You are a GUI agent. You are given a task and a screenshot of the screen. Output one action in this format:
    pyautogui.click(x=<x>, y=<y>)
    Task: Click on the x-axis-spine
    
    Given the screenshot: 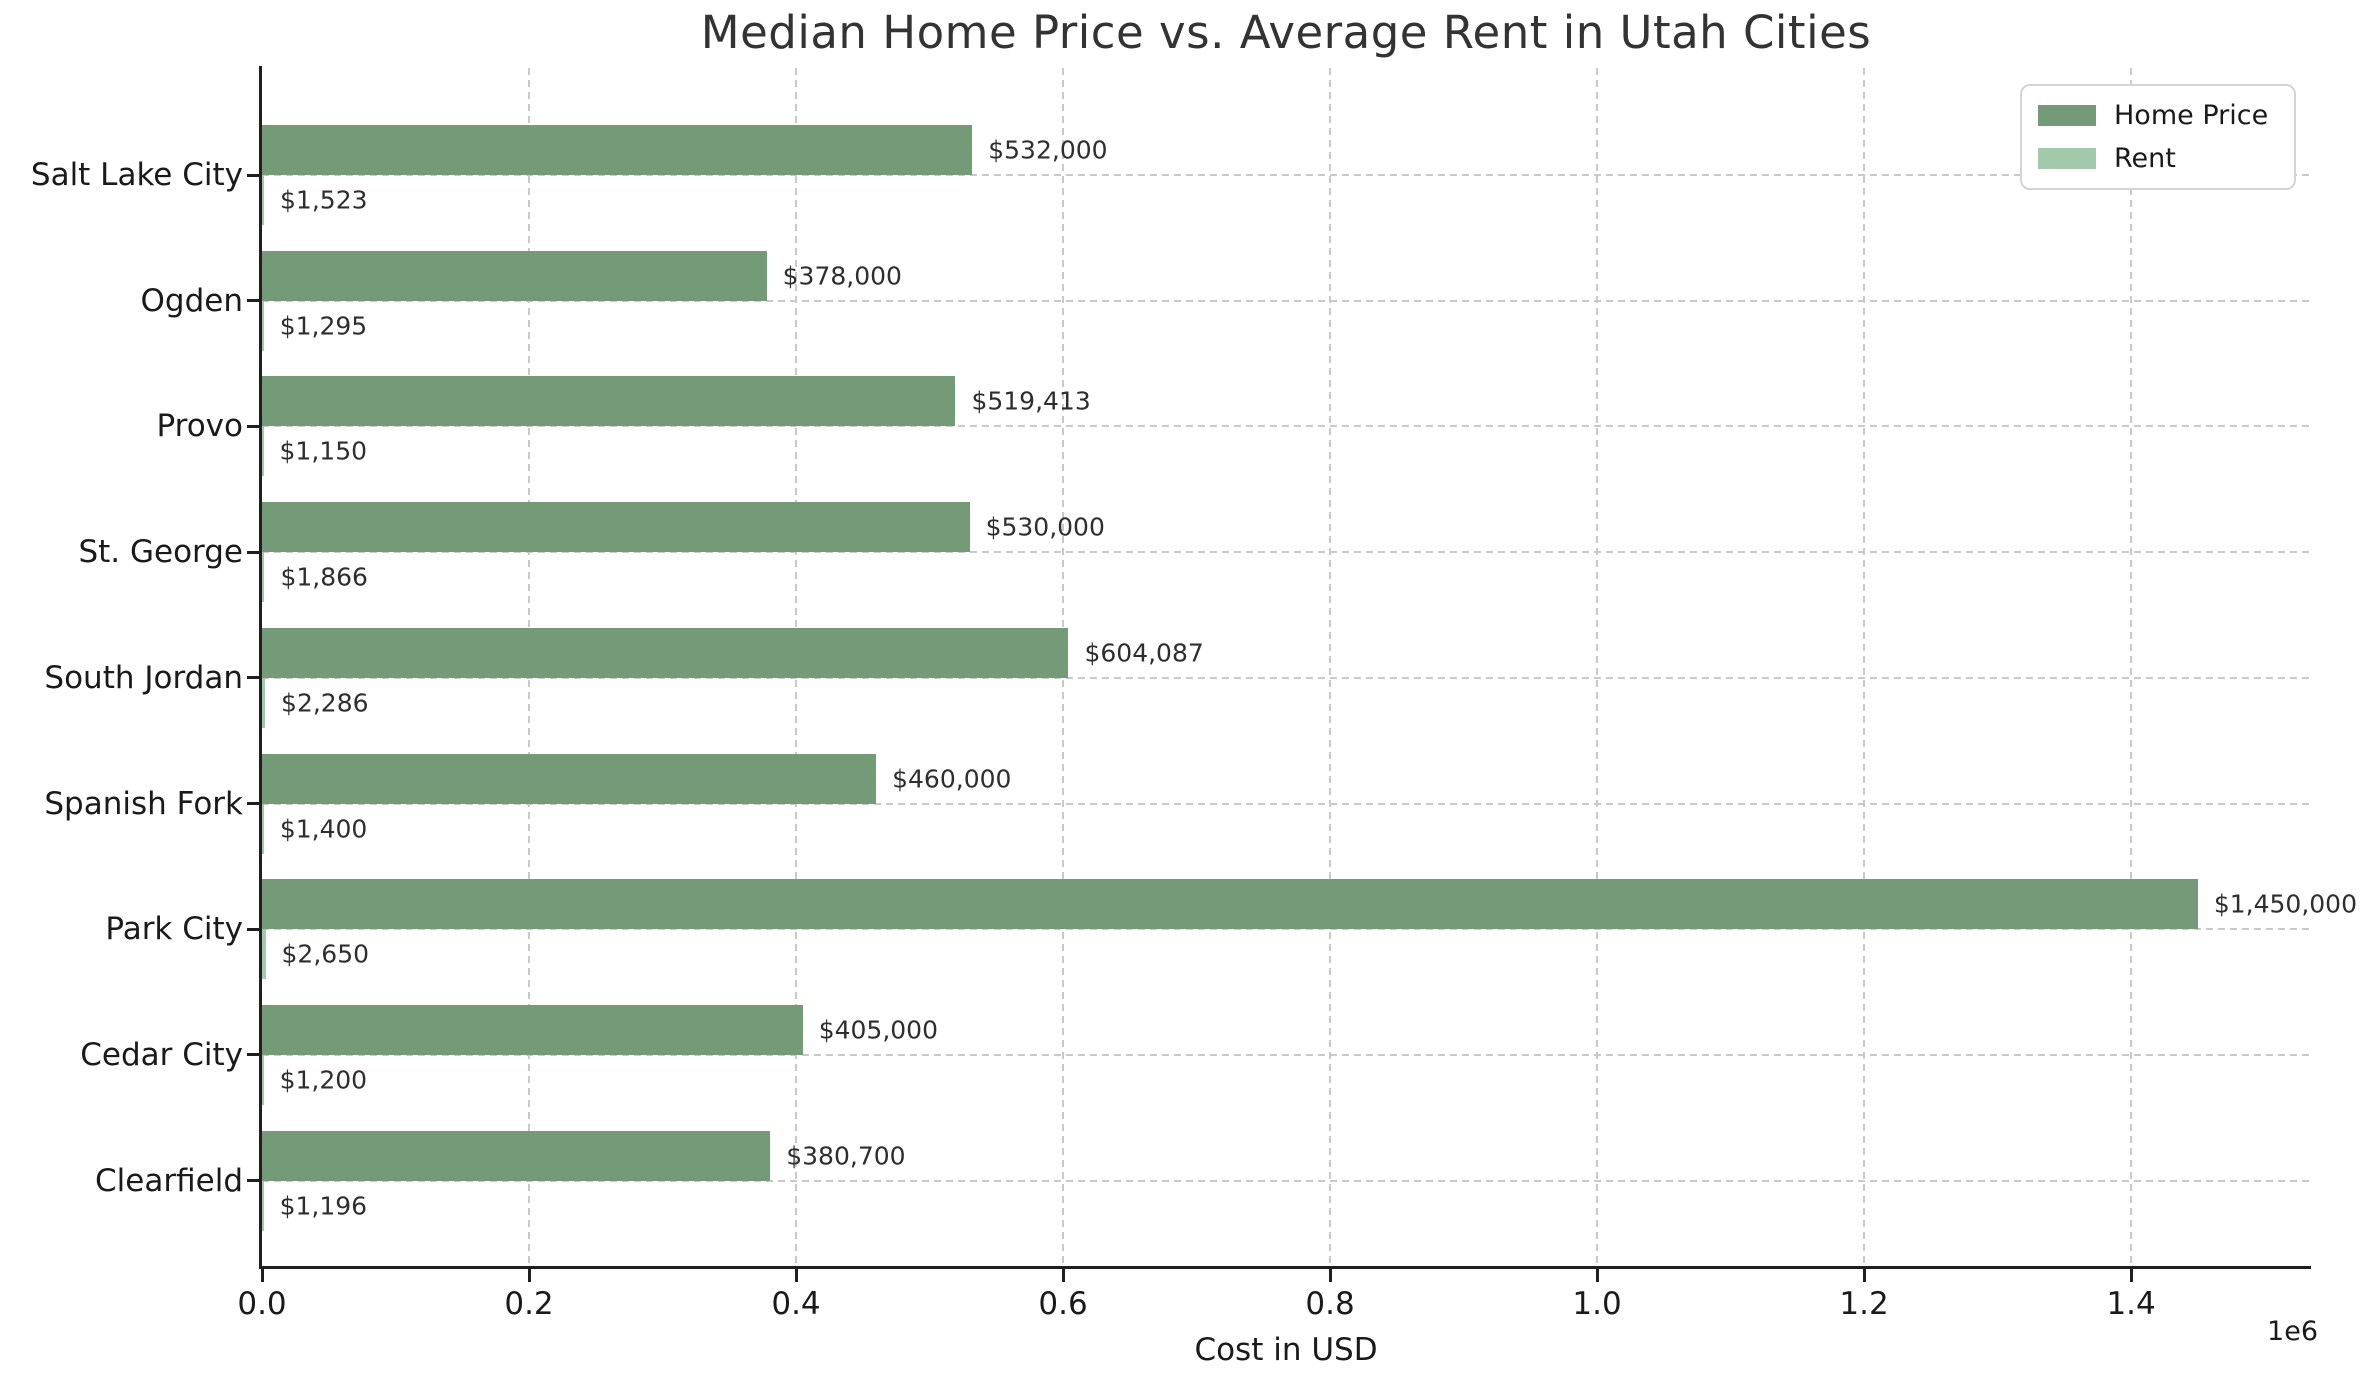 What is the action you would take?
    pyautogui.click(x=1285, y=1267)
    